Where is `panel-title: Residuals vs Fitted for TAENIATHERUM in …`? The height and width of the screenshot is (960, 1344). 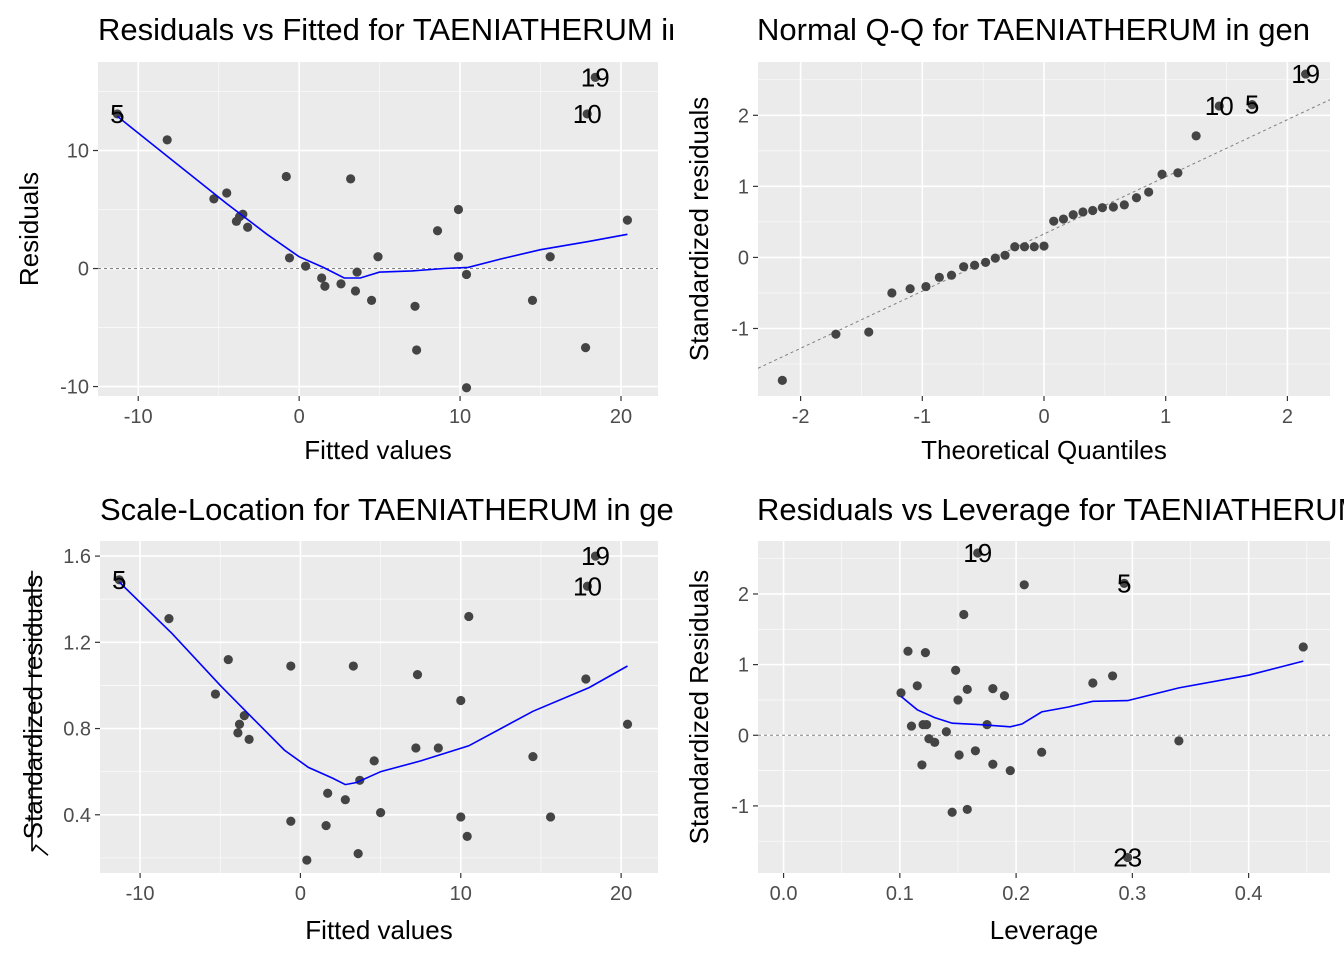
panel-title: Residuals vs Fitted for TAENIATHERUM in … is located at coordinates (422, 29).